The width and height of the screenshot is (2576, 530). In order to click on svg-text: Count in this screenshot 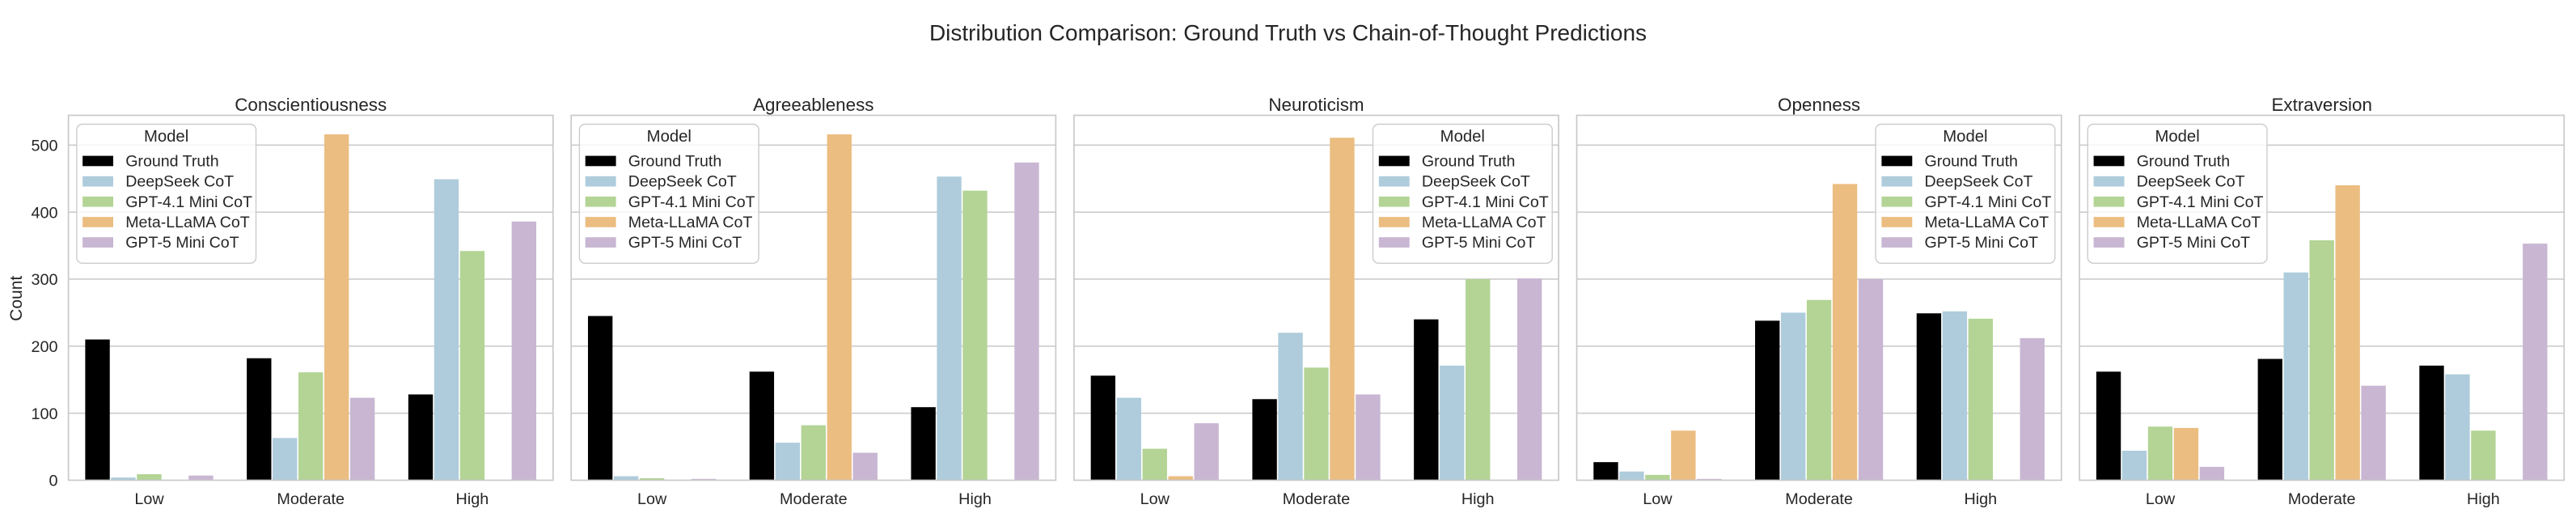, I will do `click(16, 298)`.